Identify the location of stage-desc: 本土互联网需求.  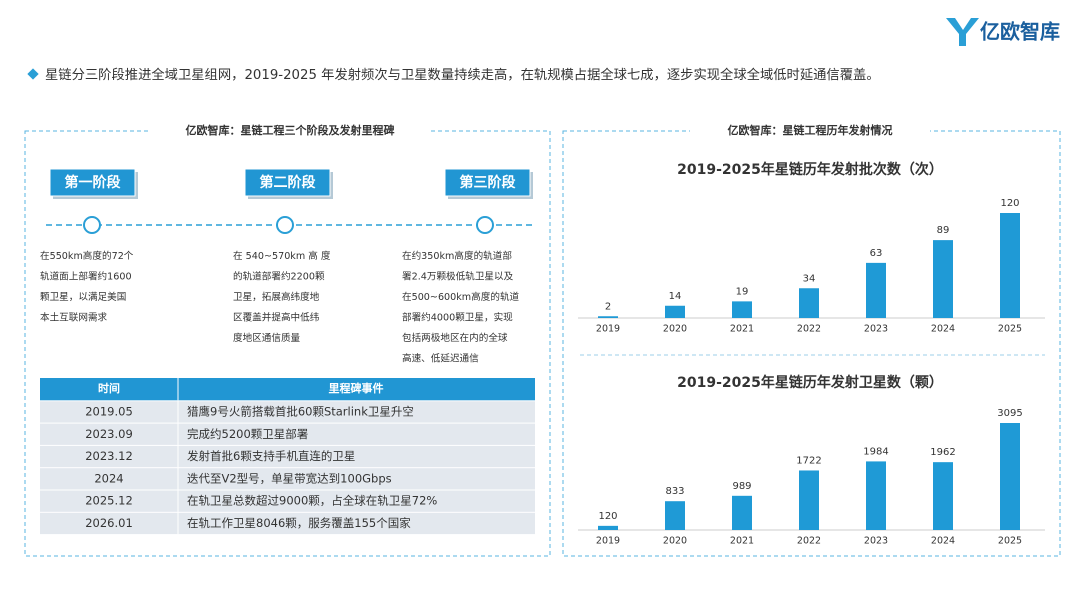
(74, 318).